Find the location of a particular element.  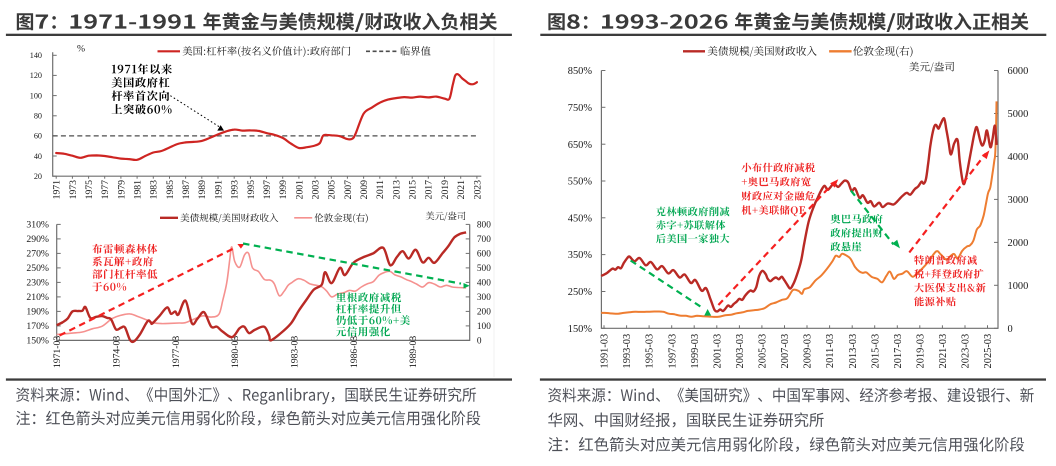

svg-text: 1971-03 is located at coordinates (57, 352).